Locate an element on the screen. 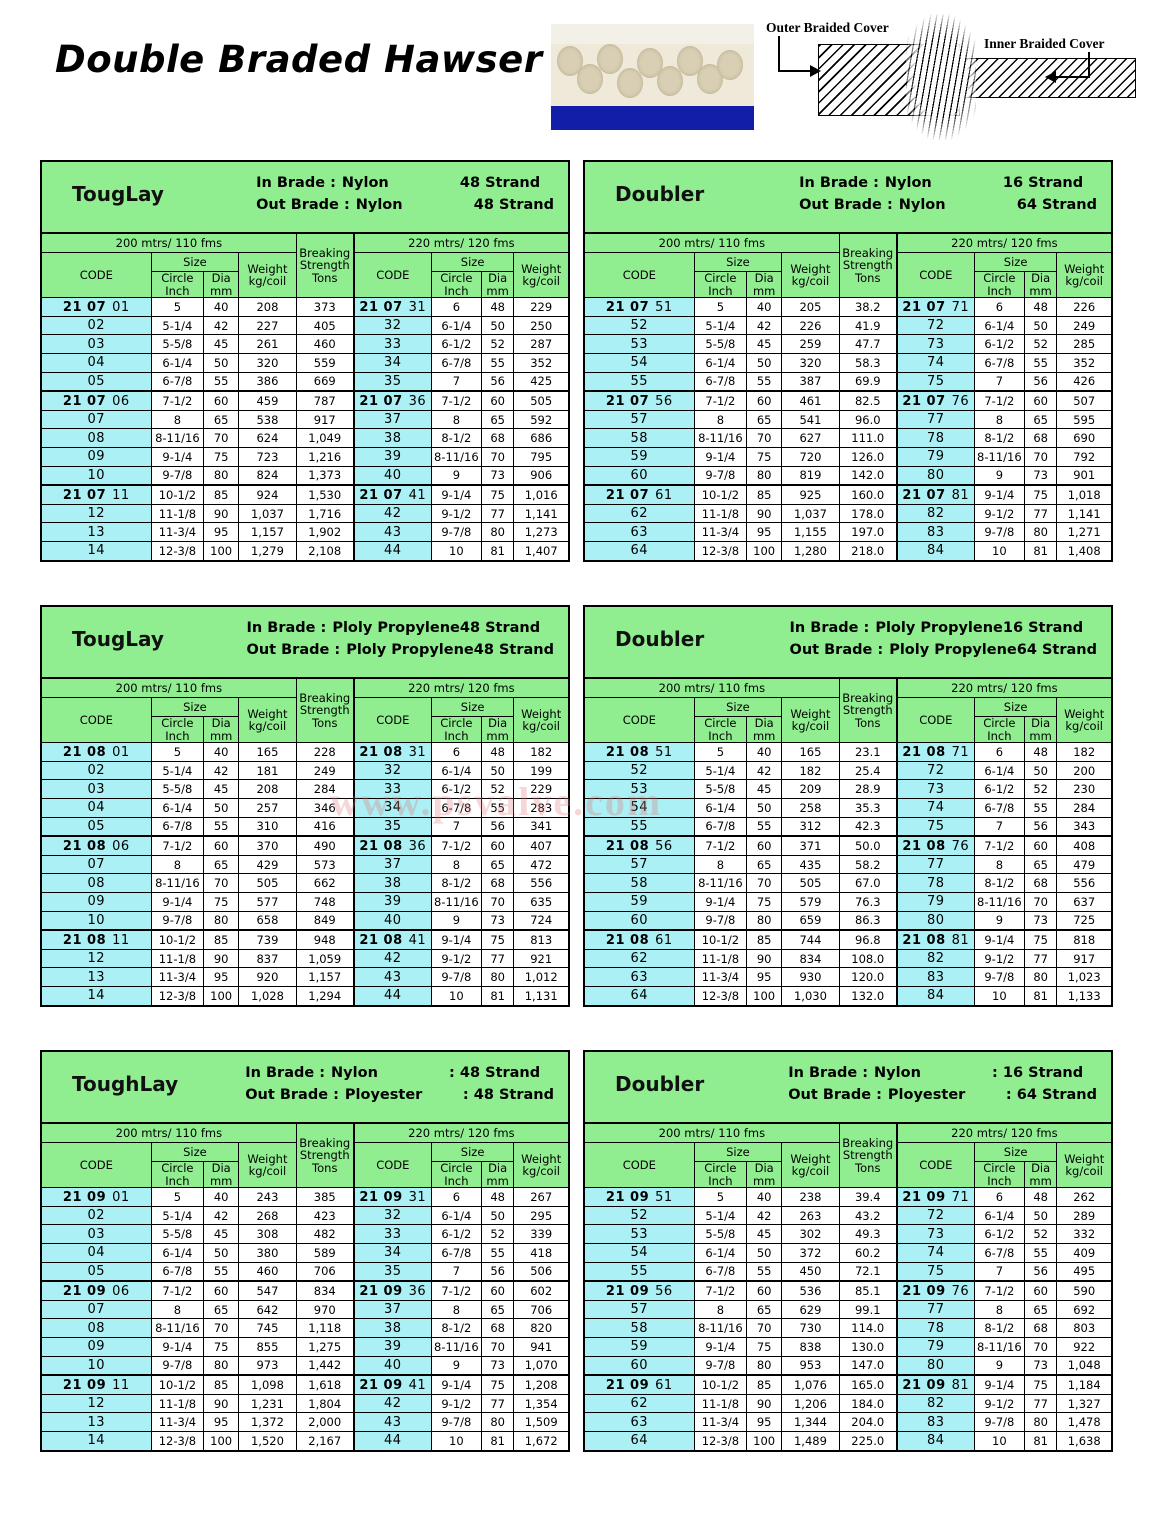  code-cell-left: 12 is located at coordinates (96, 513).